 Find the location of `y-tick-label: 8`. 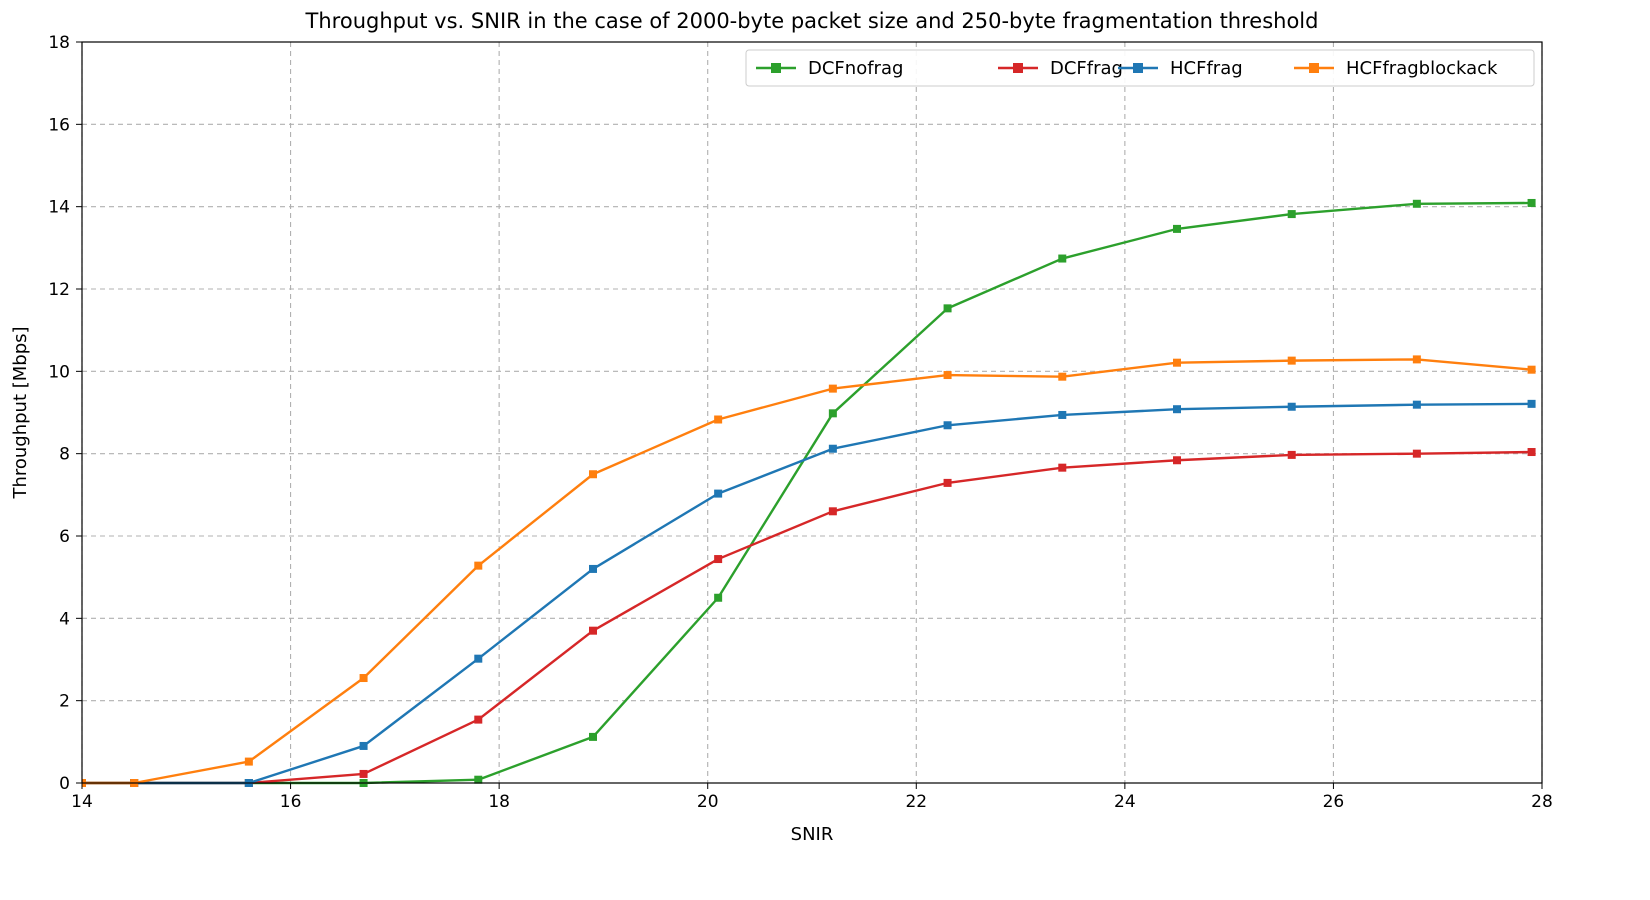

y-tick-label: 8 is located at coordinates (64, 455).